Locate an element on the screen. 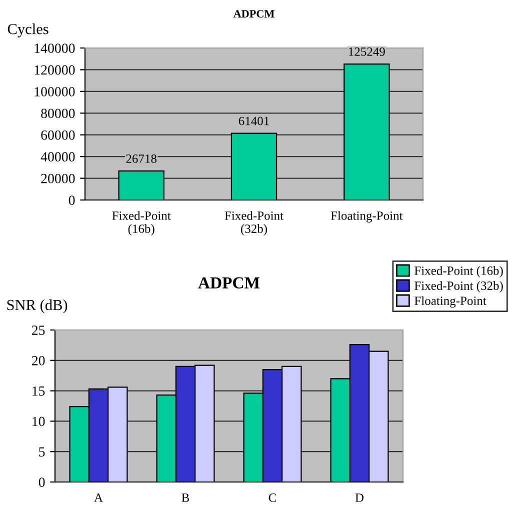 This screenshot has width=516, height=515. x-tick-label: Fixed-Point (16b) is located at coordinates (141, 223).